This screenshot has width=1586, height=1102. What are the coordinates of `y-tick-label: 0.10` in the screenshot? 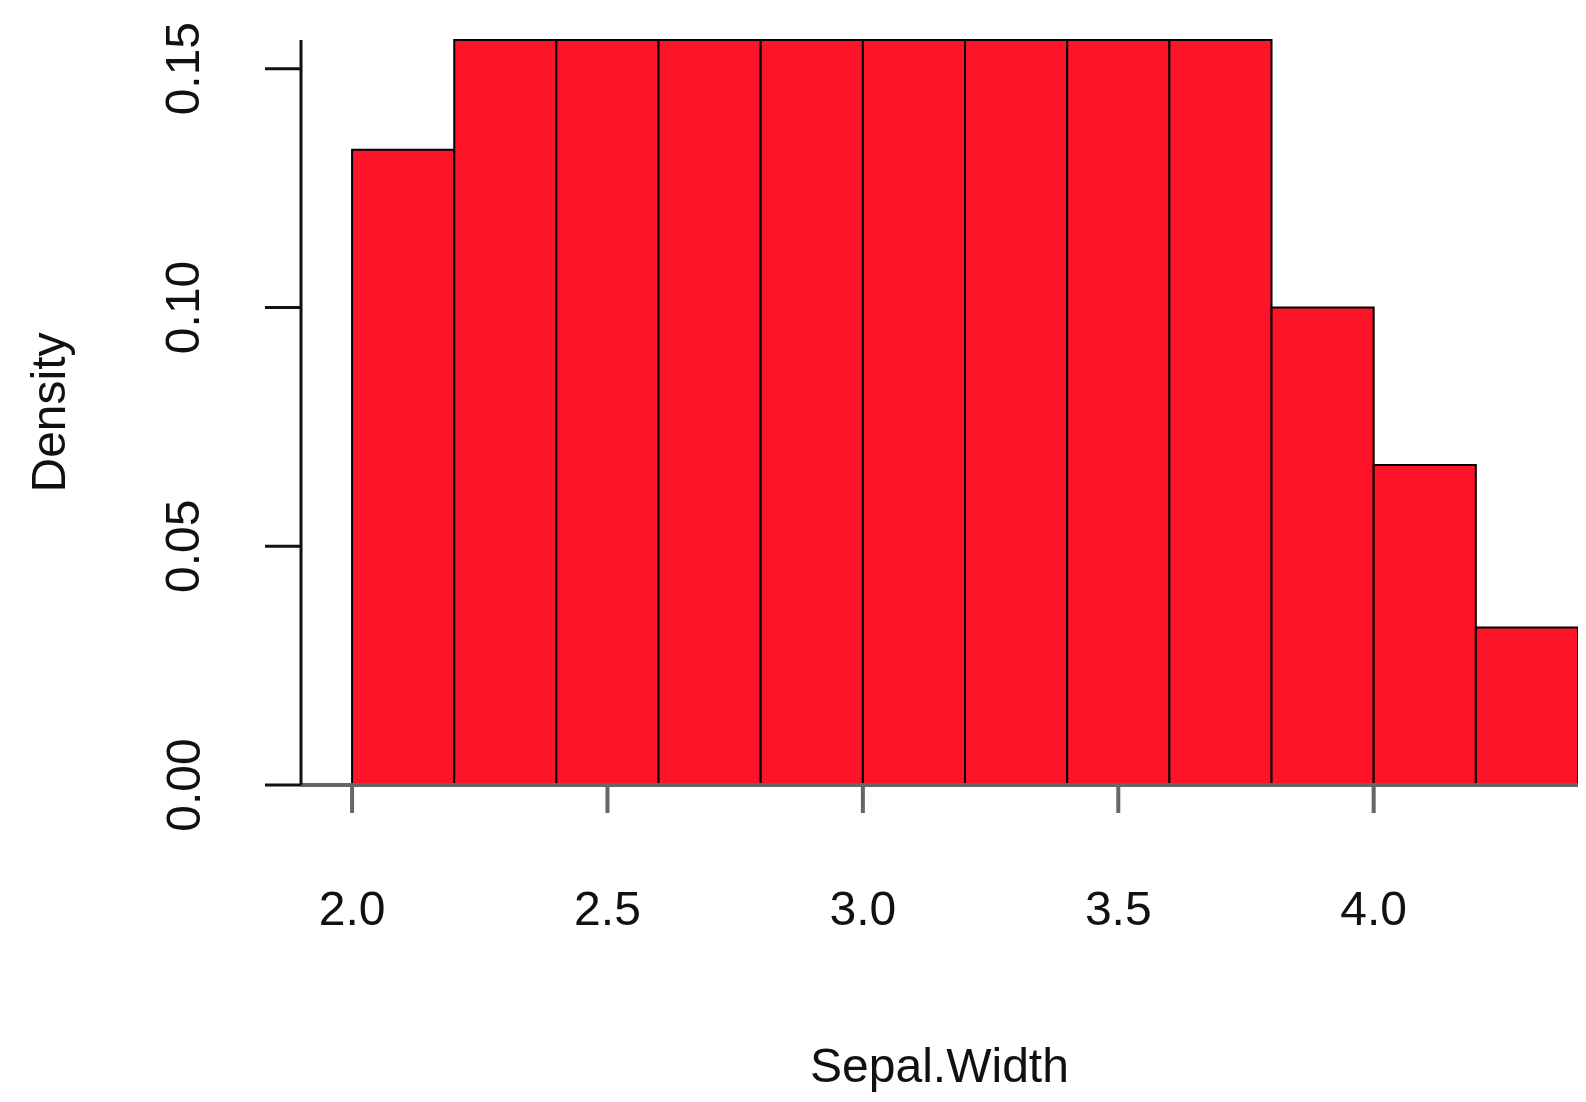 It's located at (183, 307).